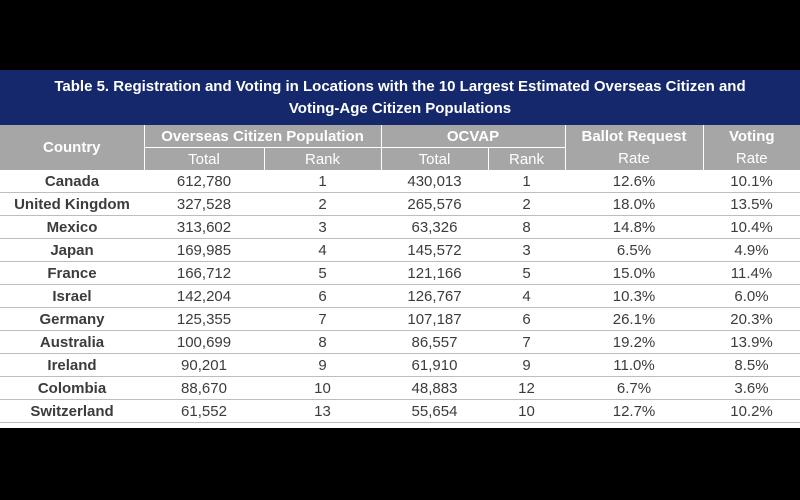  What do you see at coordinates (751, 158) in the screenshot?
I see `header-voting-line2: Rate` at bounding box center [751, 158].